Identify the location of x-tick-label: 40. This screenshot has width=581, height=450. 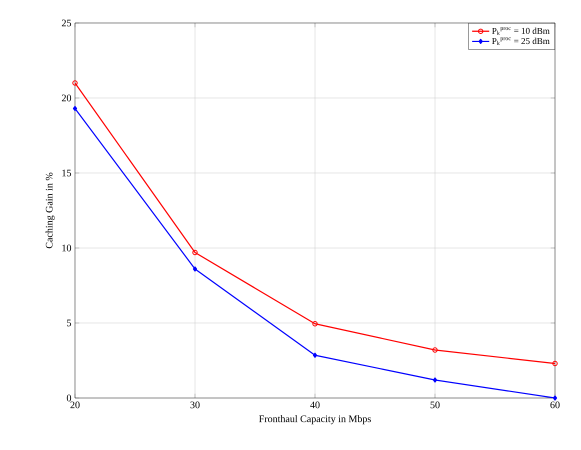
(315, 405).